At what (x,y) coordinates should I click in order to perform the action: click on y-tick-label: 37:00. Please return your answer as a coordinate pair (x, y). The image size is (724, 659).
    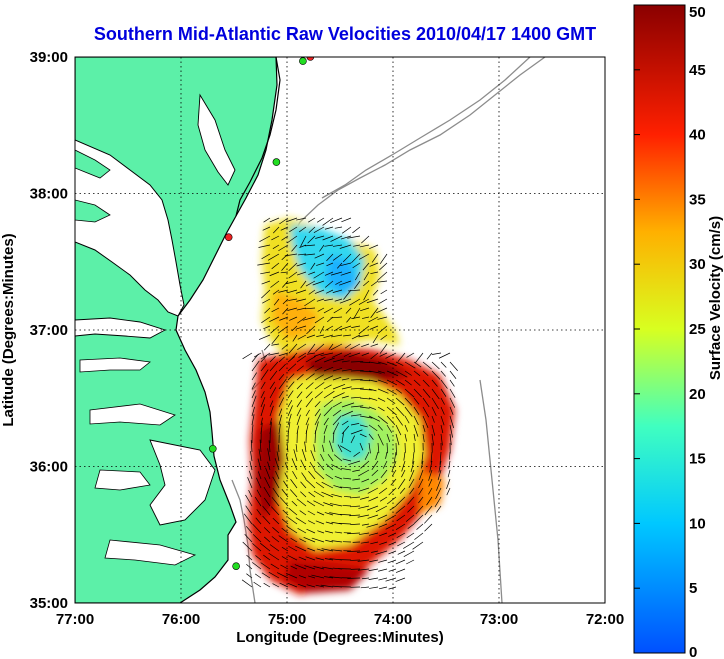
    Looking at the image, I should click on (49, 330).